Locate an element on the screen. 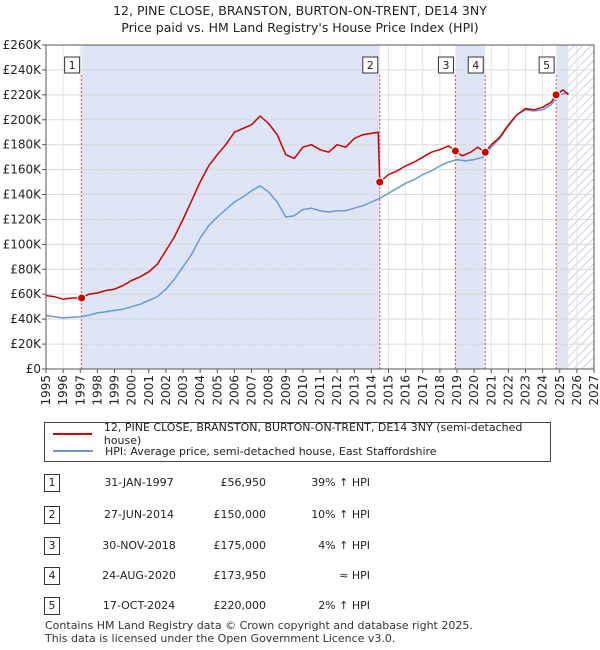 Image resolution: width=600 pixels, height=650 pixels. transaction-date: 24-AUG-2020 is located at coordinates (139, 575).